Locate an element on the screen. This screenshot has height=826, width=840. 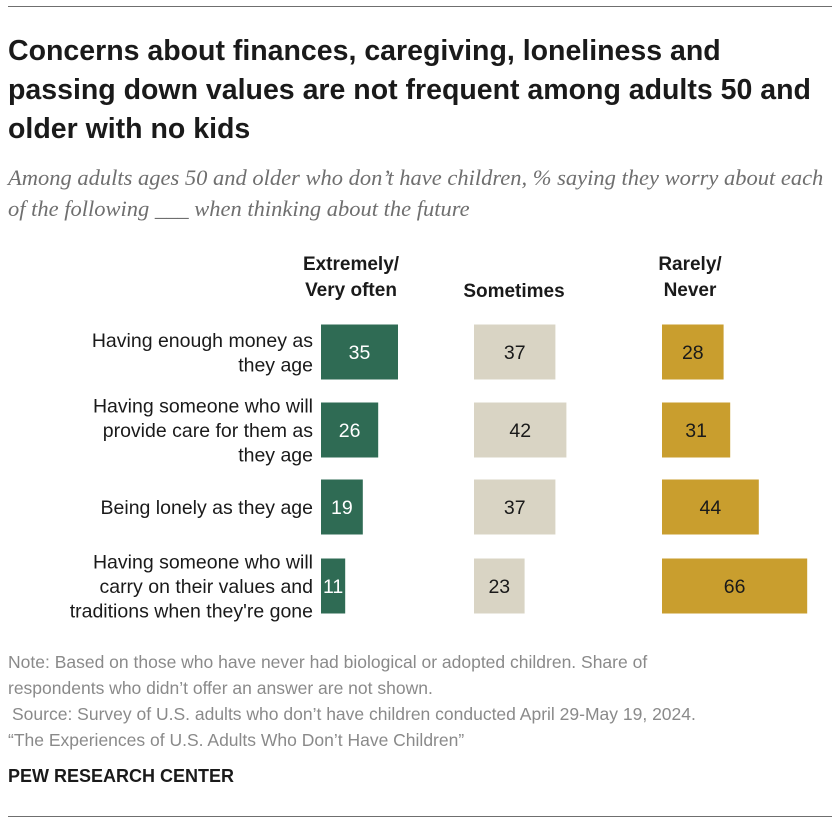
value-label-sometimes-row-2: 42 is located at coordinates (520, 431).